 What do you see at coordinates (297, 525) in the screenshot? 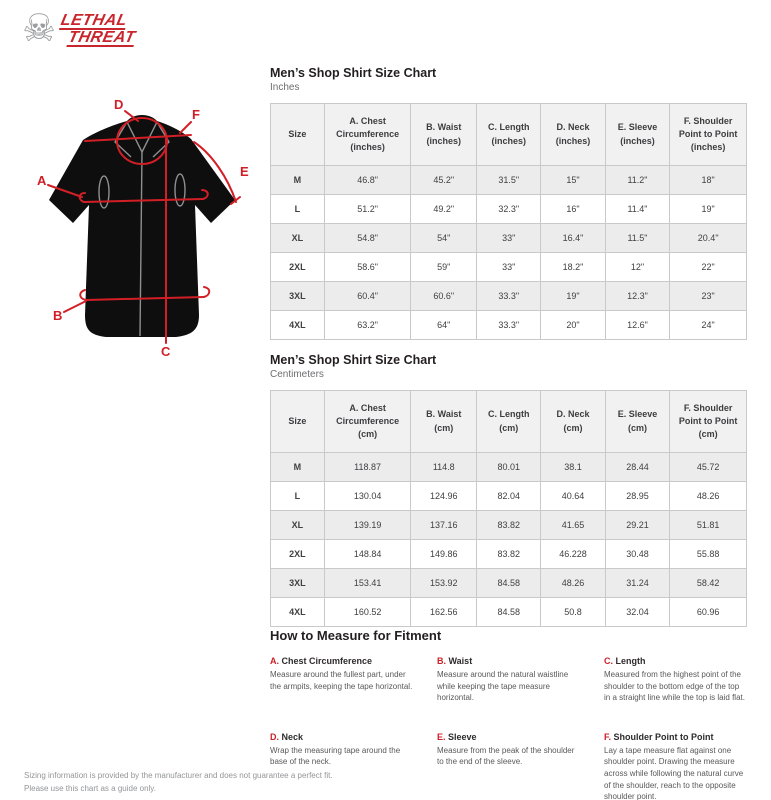
I see `size-cell: XL` at bounding box center [297, 525].